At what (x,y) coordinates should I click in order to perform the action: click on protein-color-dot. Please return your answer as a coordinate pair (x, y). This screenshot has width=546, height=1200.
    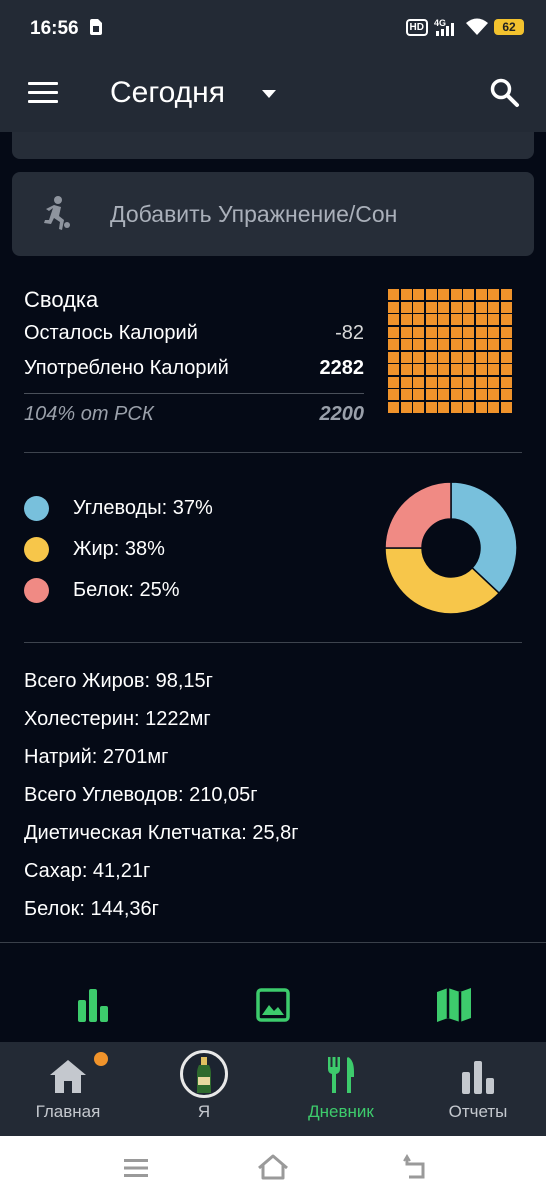
    Looking at the image, I should click on (36, 590).